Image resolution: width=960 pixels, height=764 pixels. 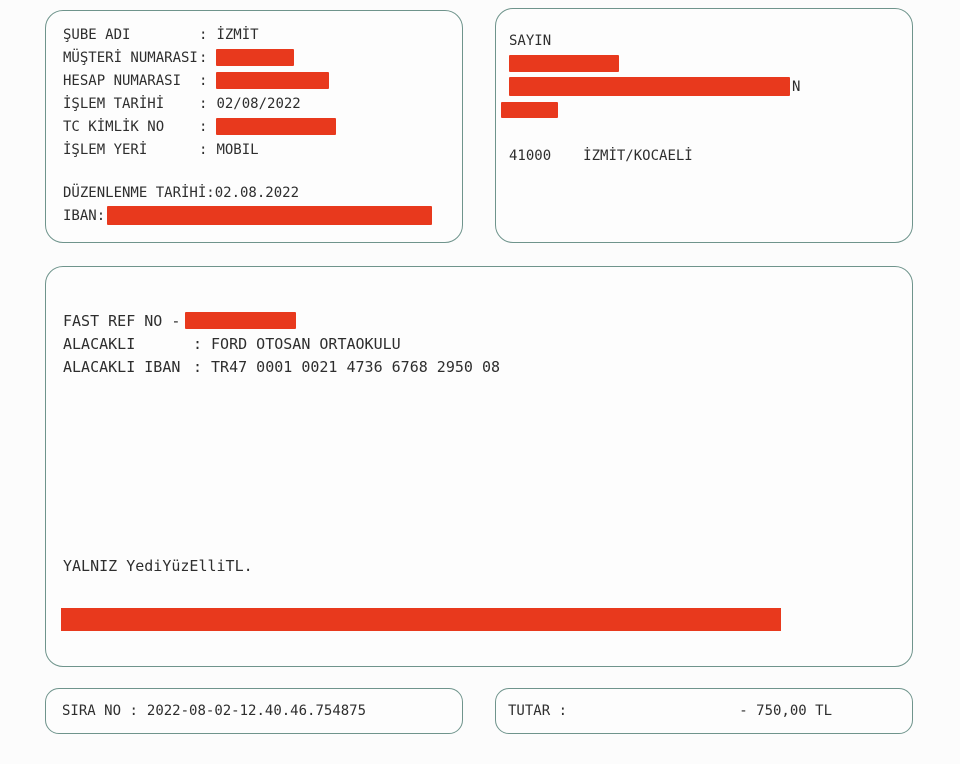 I want to click on city-name: İZMİT/KOCAELİ, so click(x=638, y=155).